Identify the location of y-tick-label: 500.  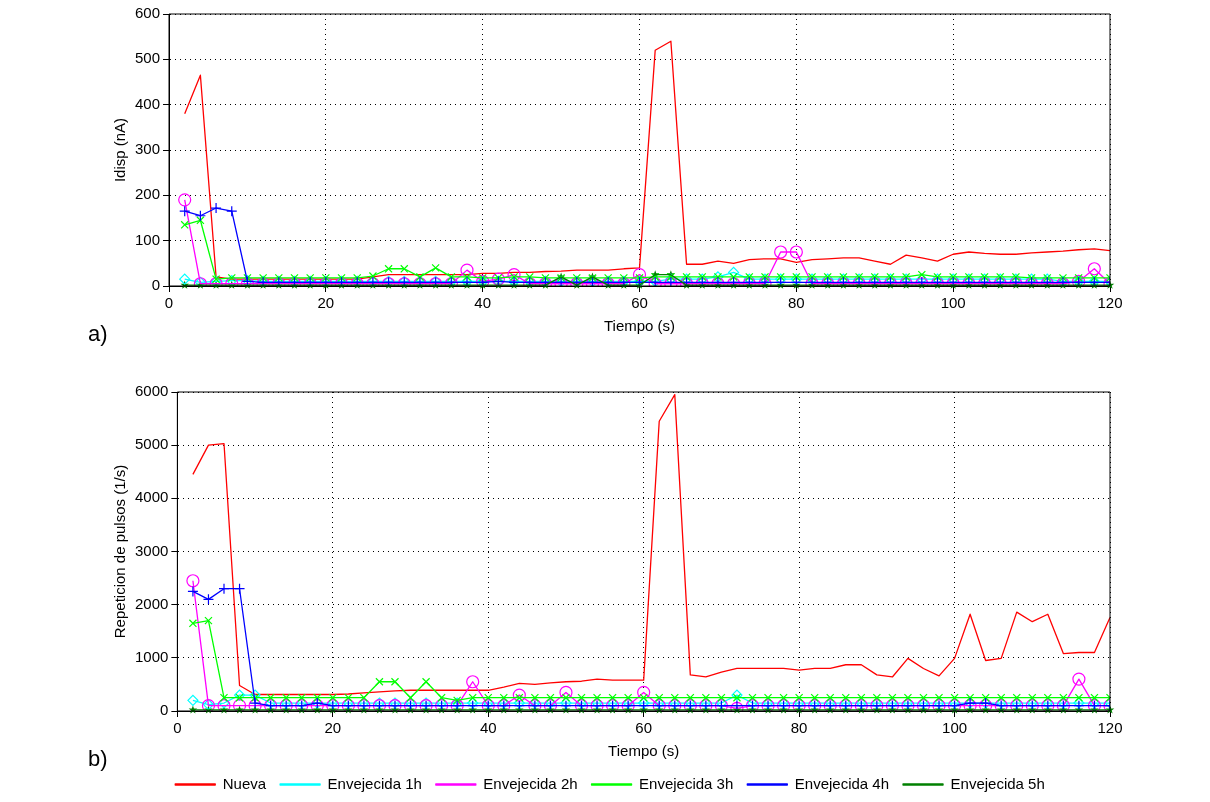
(148, 58).